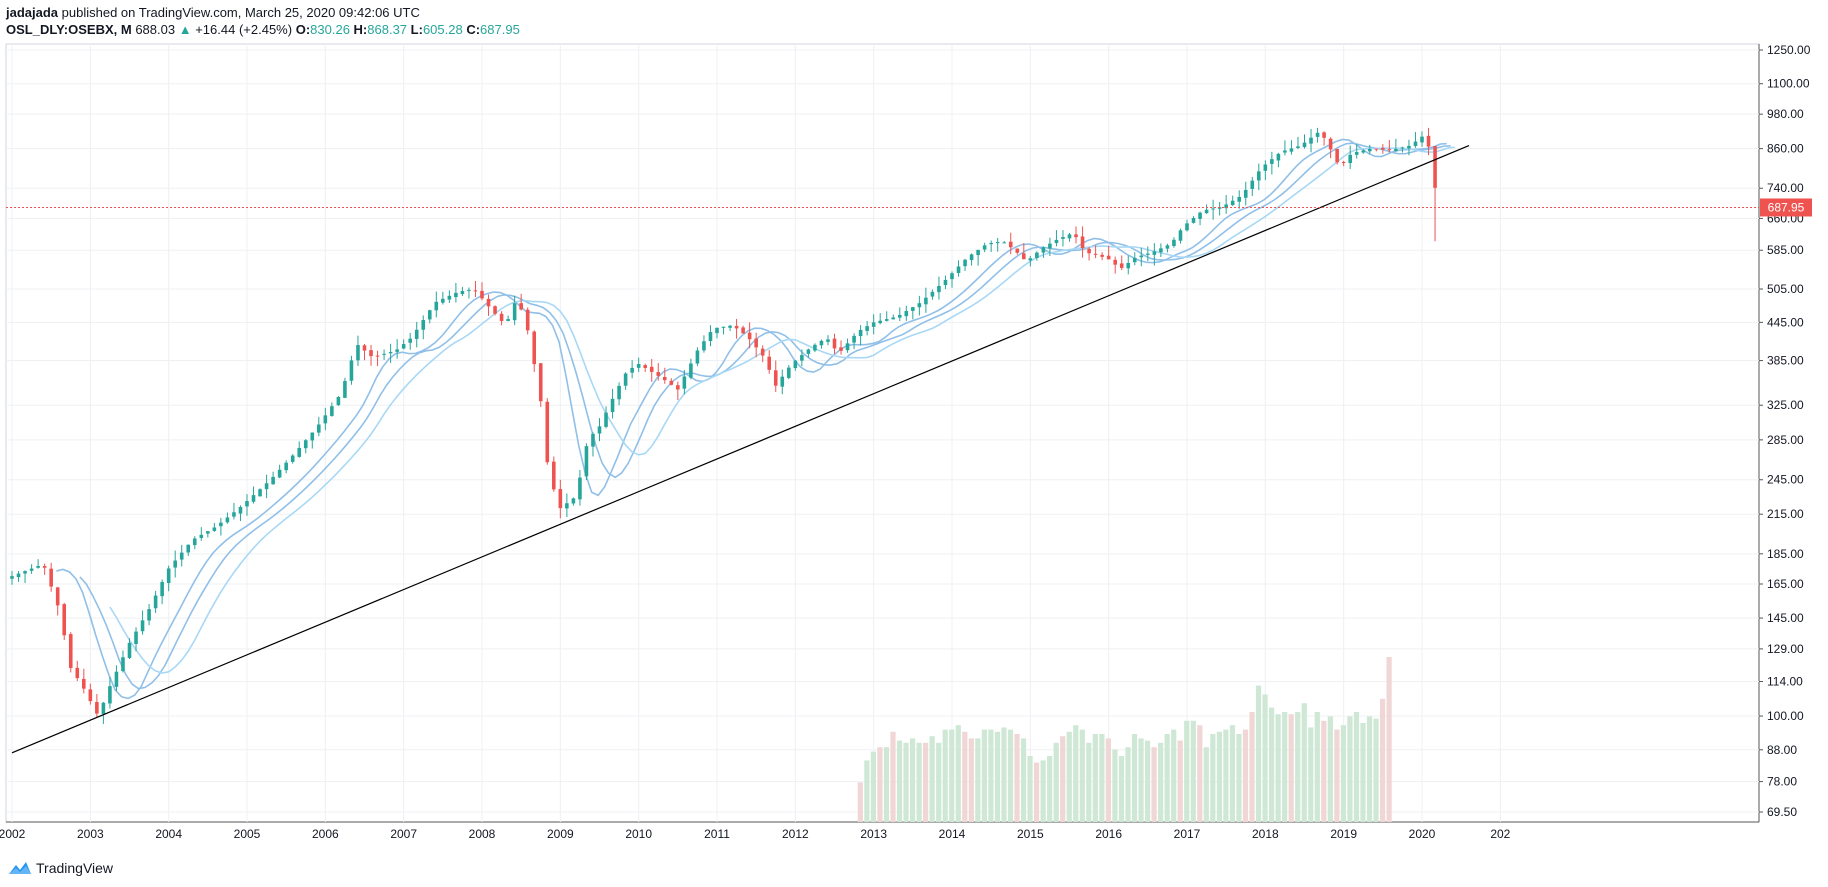 This screenshot has height=887, width=1828. I want to click on tradingview-logo-icon, so click(20, 868).